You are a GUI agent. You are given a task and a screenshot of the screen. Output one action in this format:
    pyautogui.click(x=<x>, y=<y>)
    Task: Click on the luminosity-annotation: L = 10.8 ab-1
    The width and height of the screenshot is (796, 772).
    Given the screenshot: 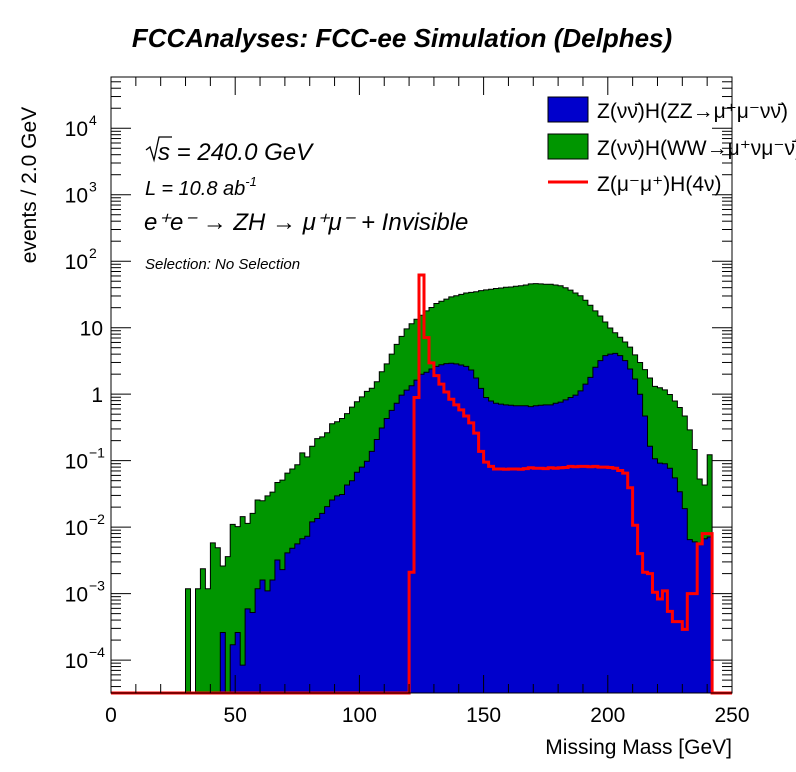 What is the action you would take?
    pyautogui.click(x=201, y=187)
    